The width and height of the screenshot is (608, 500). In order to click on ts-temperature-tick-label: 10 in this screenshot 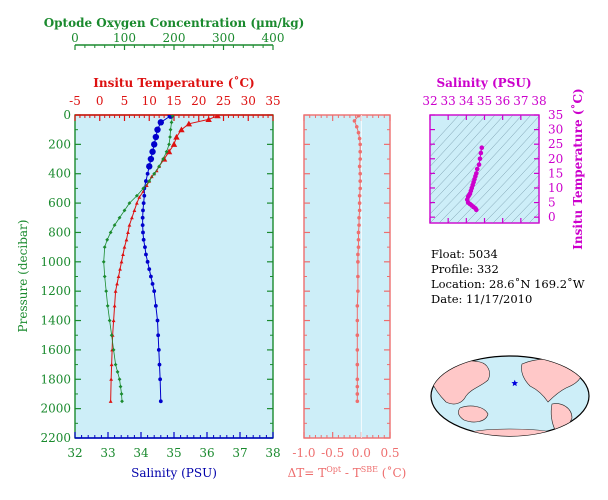, I will do `click(555, 188)`.